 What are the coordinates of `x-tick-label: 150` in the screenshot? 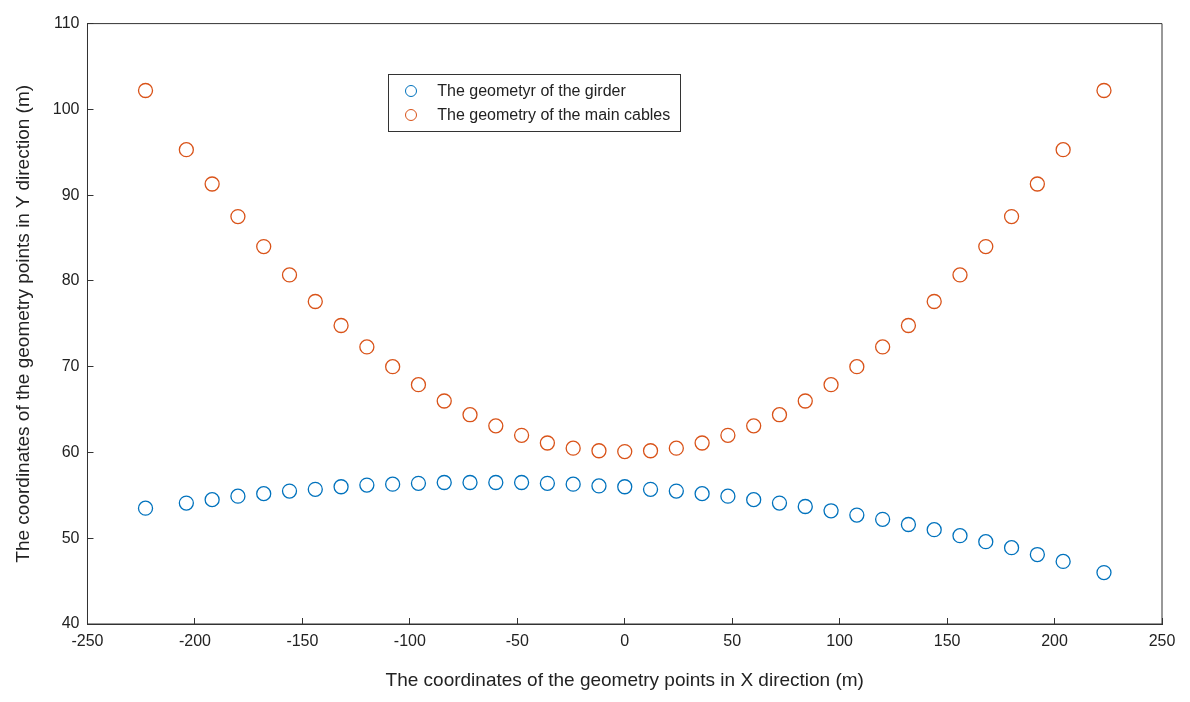 It's located at (947, 641).